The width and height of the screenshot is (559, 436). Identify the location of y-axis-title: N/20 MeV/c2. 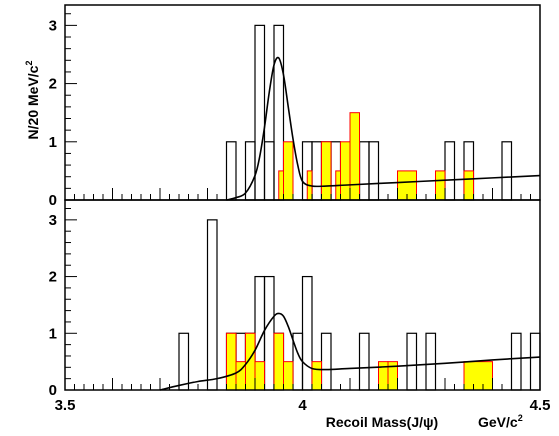
(32, 100).